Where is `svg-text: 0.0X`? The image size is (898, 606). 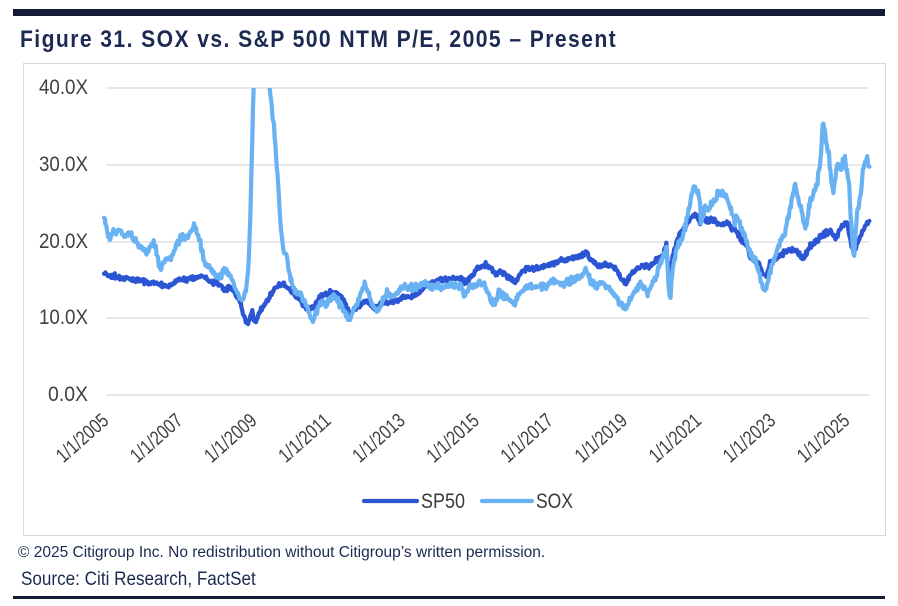
svg-text: 0.0X is located at coordinates (68, 394).